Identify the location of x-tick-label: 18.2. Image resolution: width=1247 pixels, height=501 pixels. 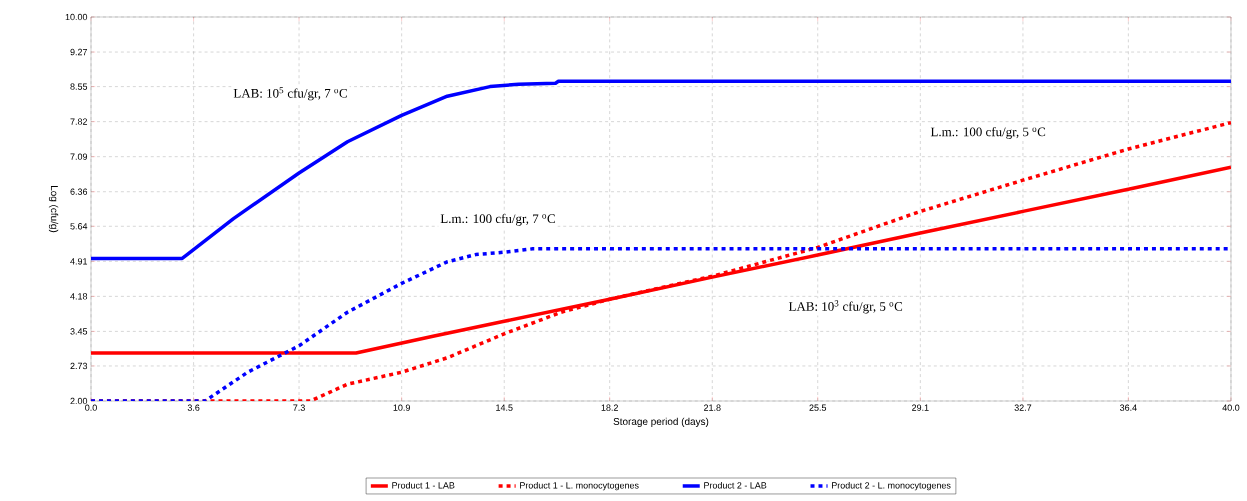
(609, 407).